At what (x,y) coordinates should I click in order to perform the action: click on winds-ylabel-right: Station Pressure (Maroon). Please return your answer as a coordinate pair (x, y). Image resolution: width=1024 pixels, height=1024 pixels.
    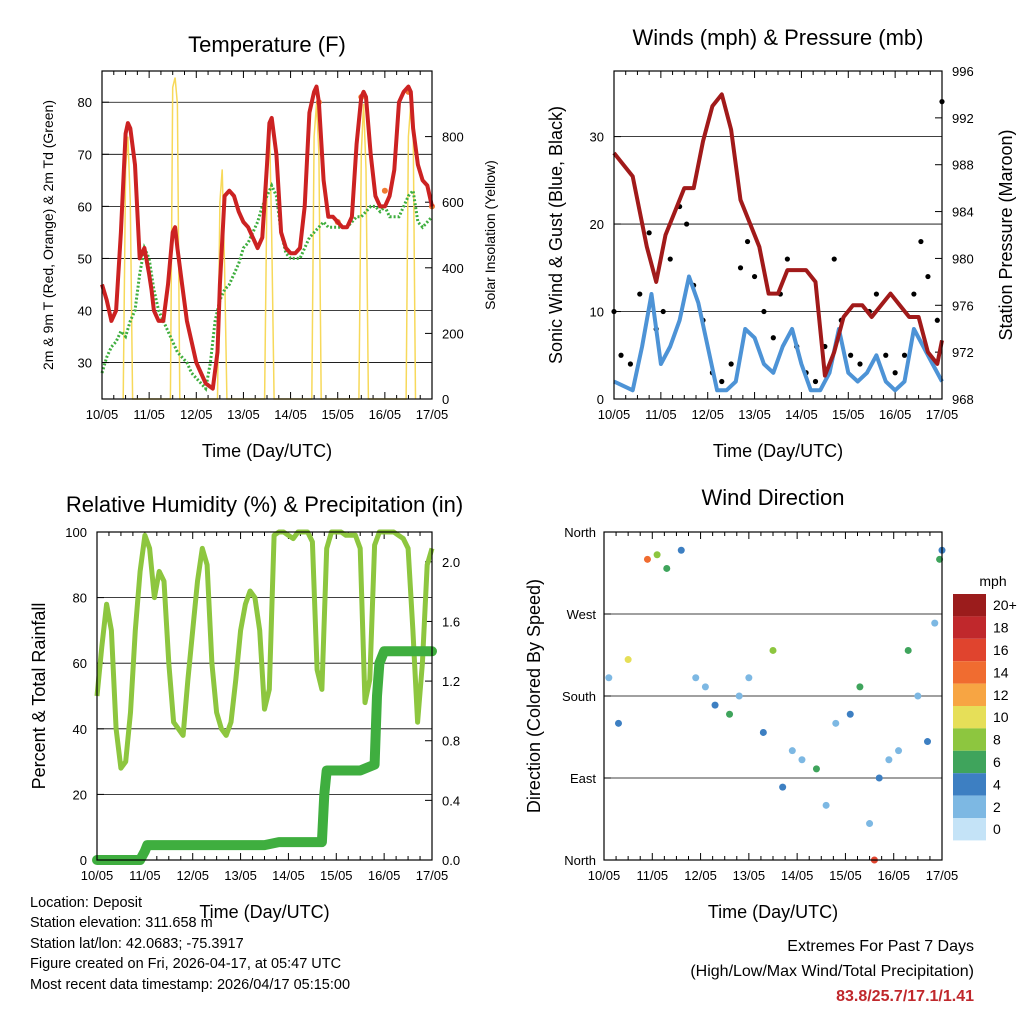
    Looking at the image, I should click on (1006, 234).